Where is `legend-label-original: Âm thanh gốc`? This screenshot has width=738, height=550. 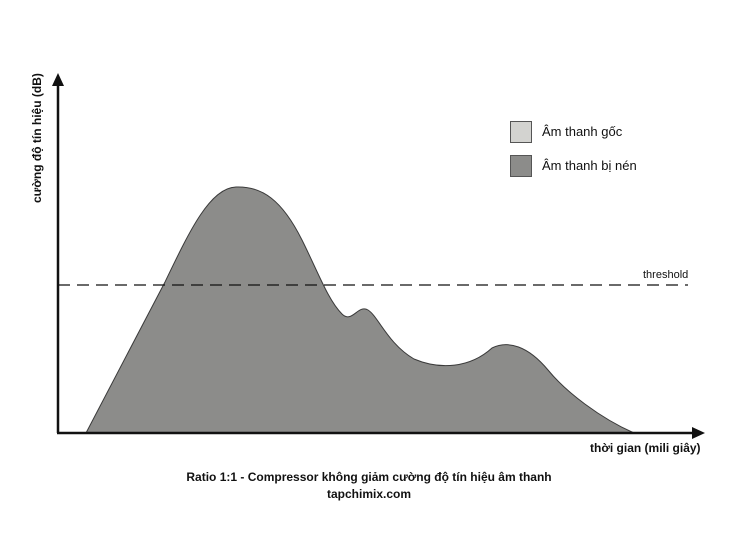 legend-label-original: Âm thanh gốc is located at coordinates (582, 131).